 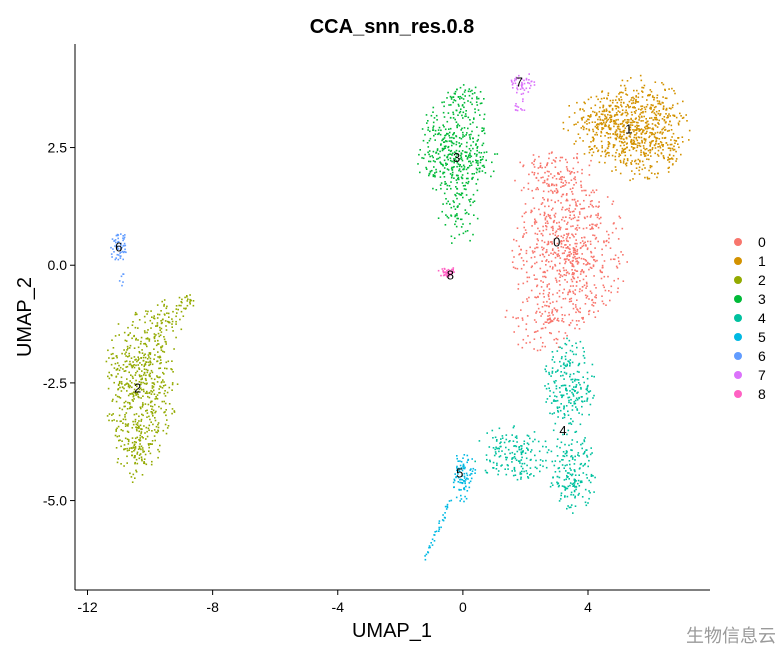 What do you see at coordinates (556, 242) in the screenshot?
I see `cluster-label-0: 0` at bounding box center [556, 242].